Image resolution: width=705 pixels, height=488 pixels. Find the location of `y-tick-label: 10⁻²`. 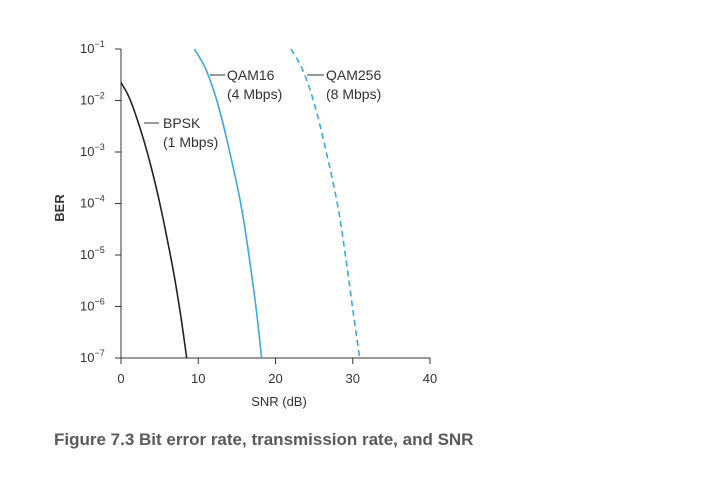

y-tick-label: 10⁻² is located at coordinates (92, 99).